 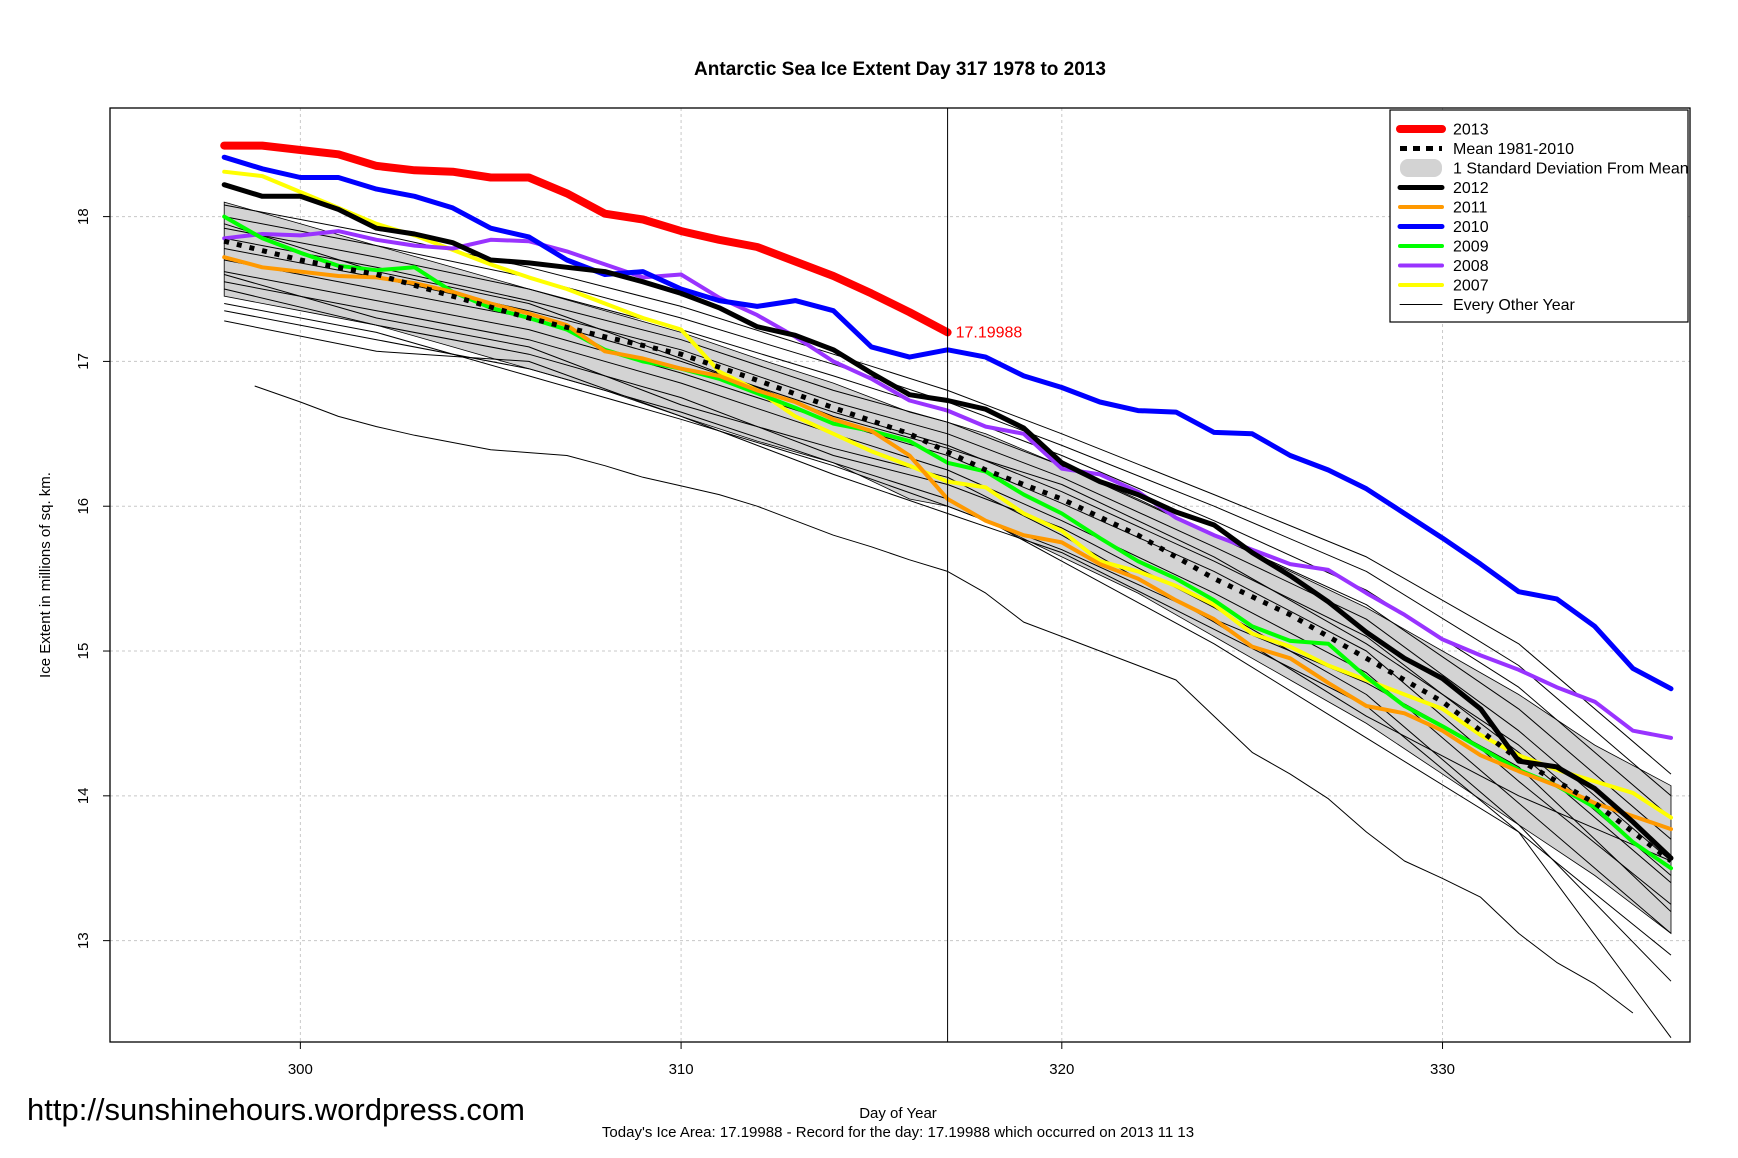 What do you see at coordinates (83, 361) in the screenshot?
I see `y-tick-label: 17` at bounding box center [83, 361].